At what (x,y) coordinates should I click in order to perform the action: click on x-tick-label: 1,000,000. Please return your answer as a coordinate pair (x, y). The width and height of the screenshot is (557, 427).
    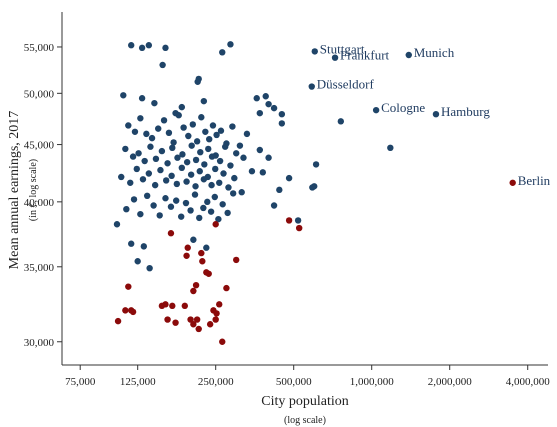
    Looking at the image, I should click on (372, 382).